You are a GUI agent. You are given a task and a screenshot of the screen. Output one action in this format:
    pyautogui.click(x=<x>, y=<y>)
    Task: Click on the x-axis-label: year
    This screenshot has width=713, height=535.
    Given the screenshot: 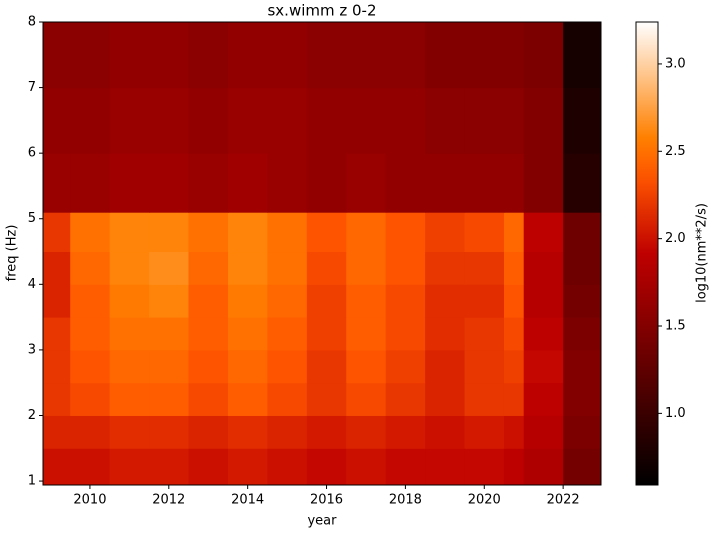 What is the action you would take?
    pyautogui.click(x=322, y=521)
    